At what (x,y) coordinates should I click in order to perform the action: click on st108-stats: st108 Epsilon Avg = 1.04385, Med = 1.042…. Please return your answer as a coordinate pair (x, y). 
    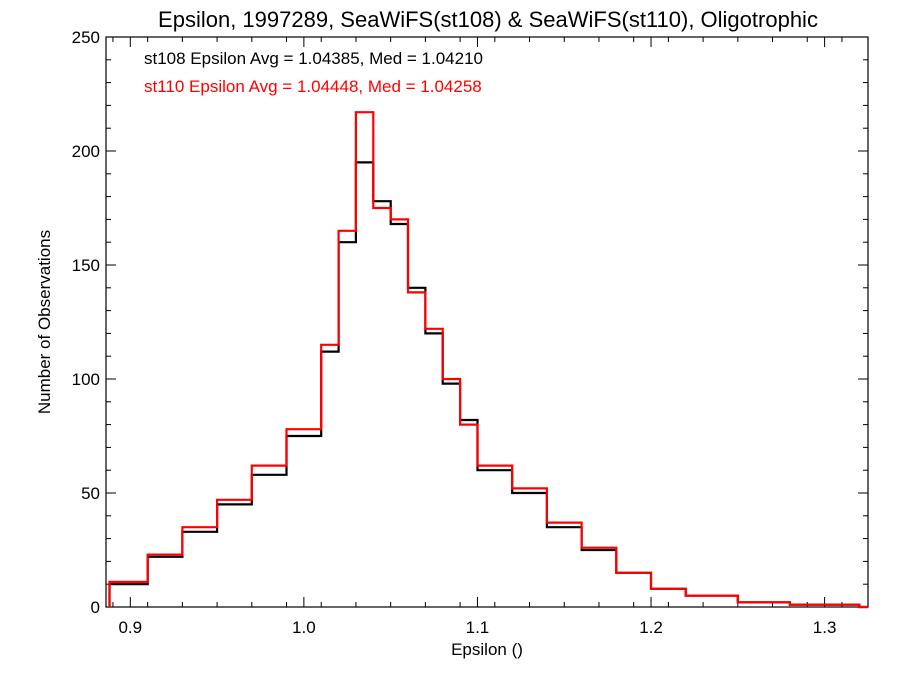
    Looking at the image, I should click on (313, 58).